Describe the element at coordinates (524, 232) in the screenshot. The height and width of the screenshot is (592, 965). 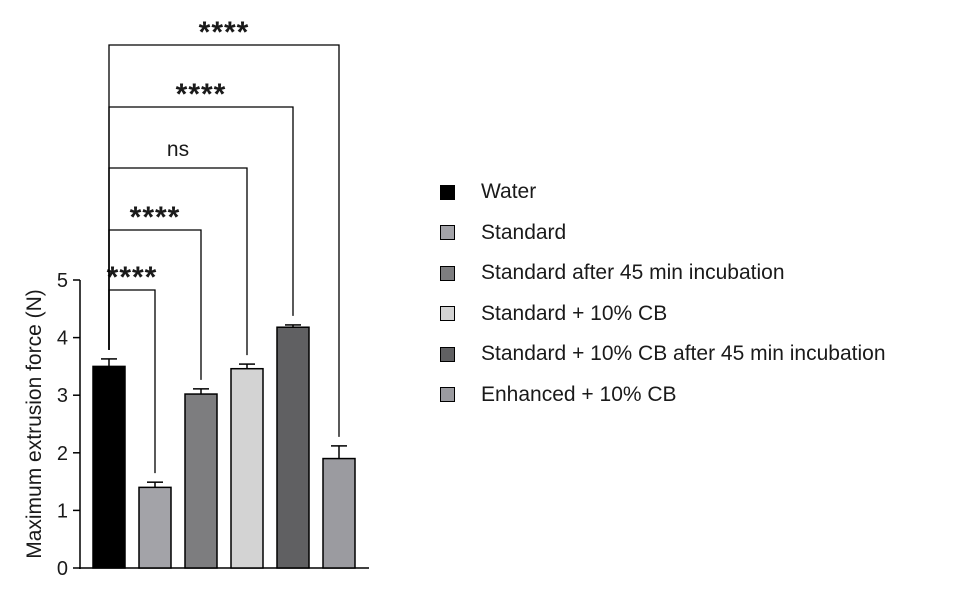
I see `legend-label: Standard` at that location.